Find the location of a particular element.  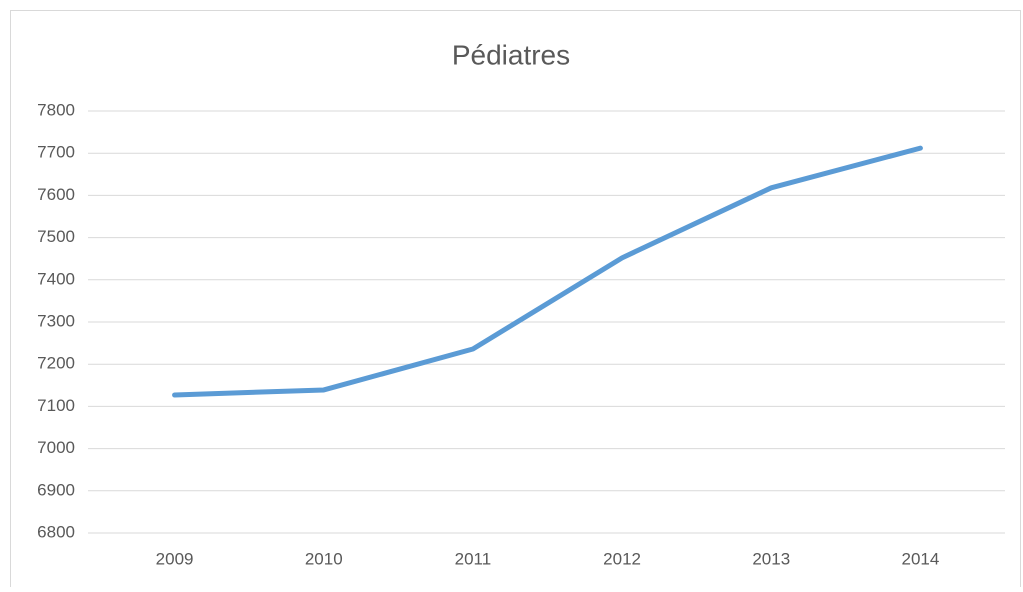

x-tick-label: 2012 is located at coordinates (622, 558).